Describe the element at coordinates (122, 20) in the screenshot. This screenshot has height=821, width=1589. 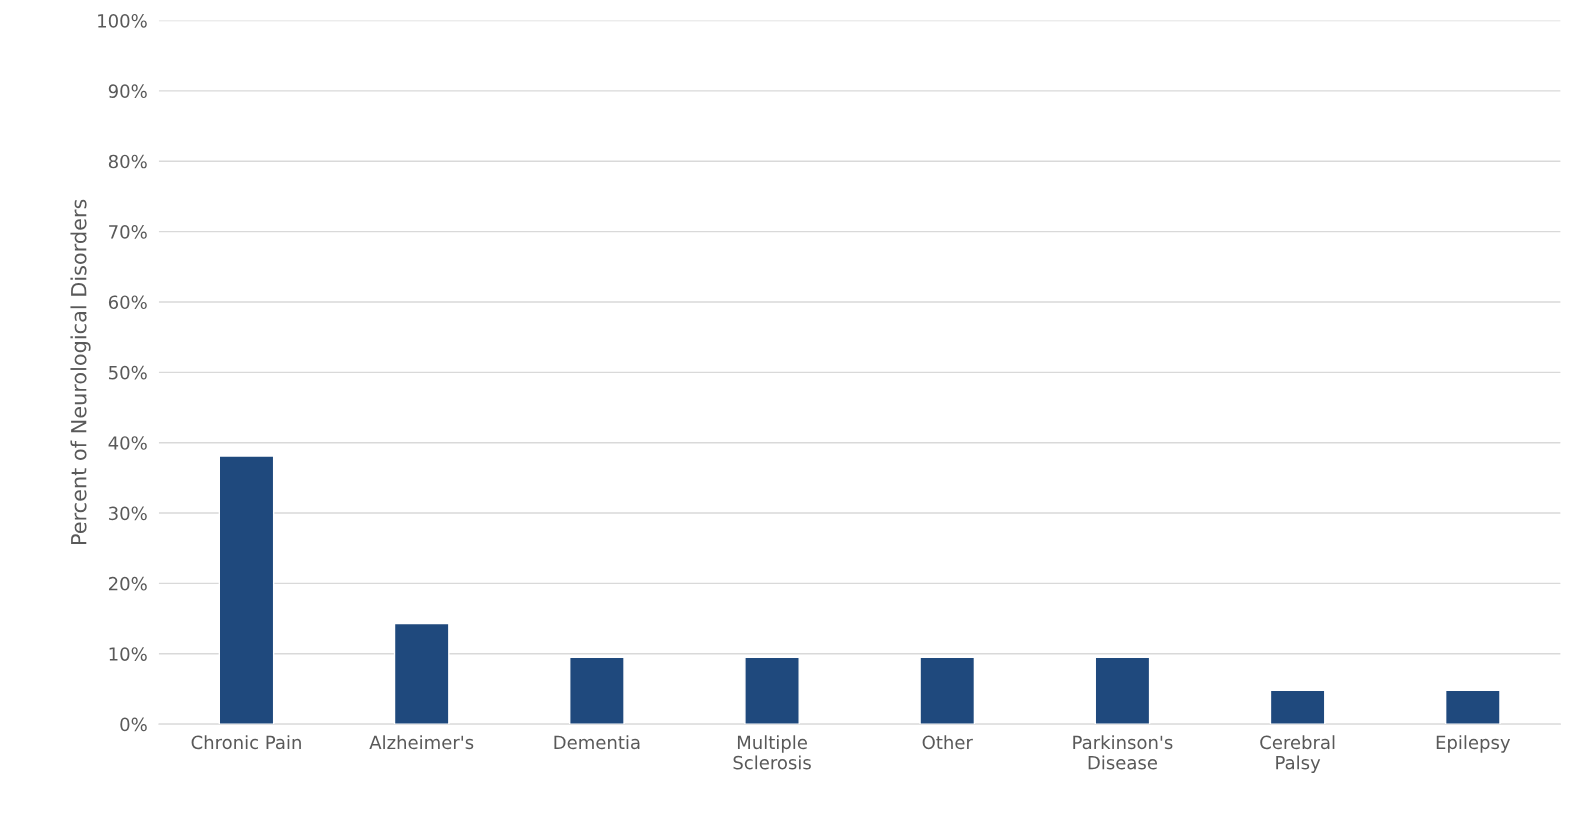
I see `y-tick-label: 100%` at that location.